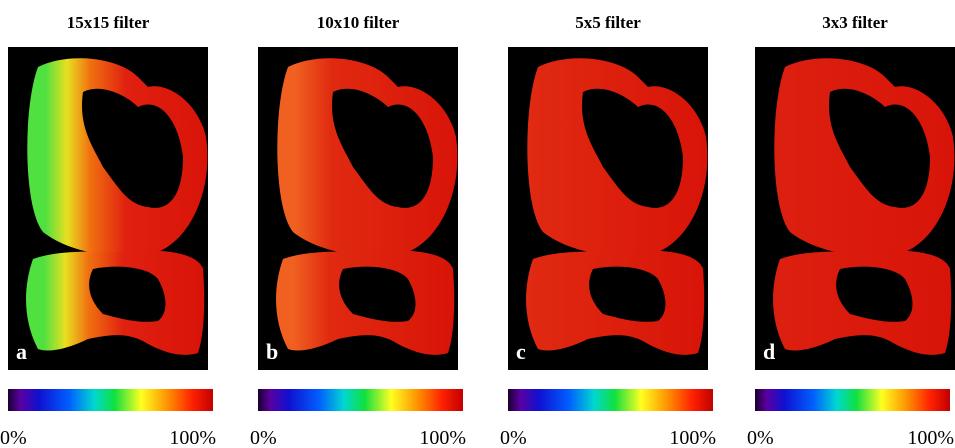 The image size is (955, 448). I want to click on panel-title: 5x5 filter, so click(608, 22).